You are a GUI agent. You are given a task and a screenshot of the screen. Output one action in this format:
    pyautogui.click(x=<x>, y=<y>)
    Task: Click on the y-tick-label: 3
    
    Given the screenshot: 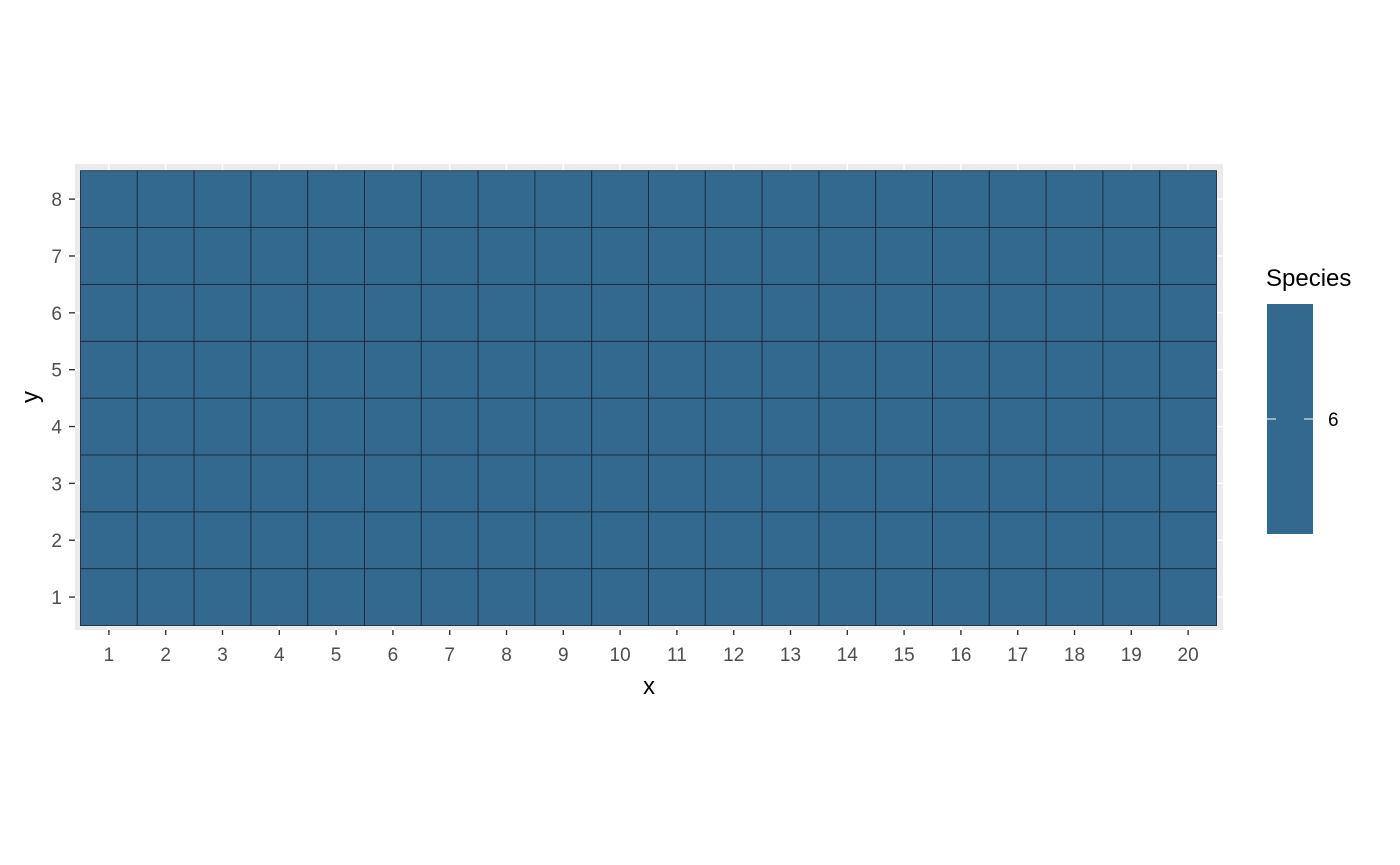 What is the action you would take?
    pyautogui.click(x=56, y=484)
    